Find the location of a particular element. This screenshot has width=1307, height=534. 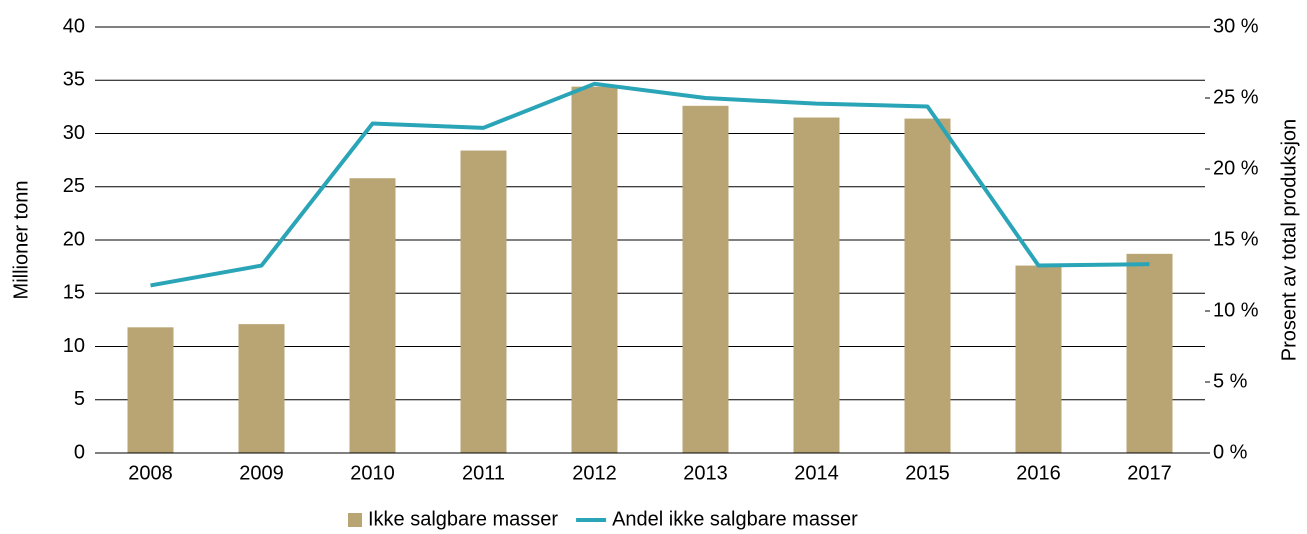

y2-tick-label: 10 % is located at coordinates (1236, 310).